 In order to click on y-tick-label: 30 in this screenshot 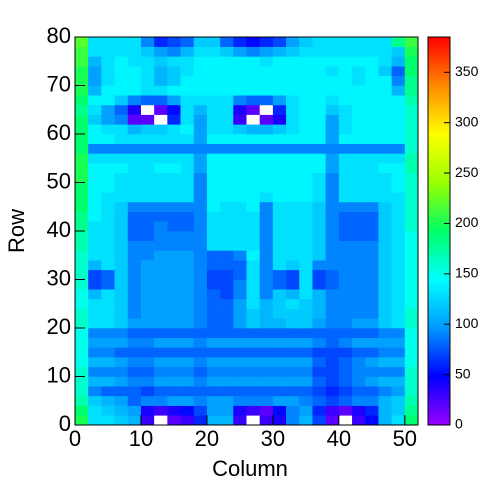, I will do `click(59, 277)`.